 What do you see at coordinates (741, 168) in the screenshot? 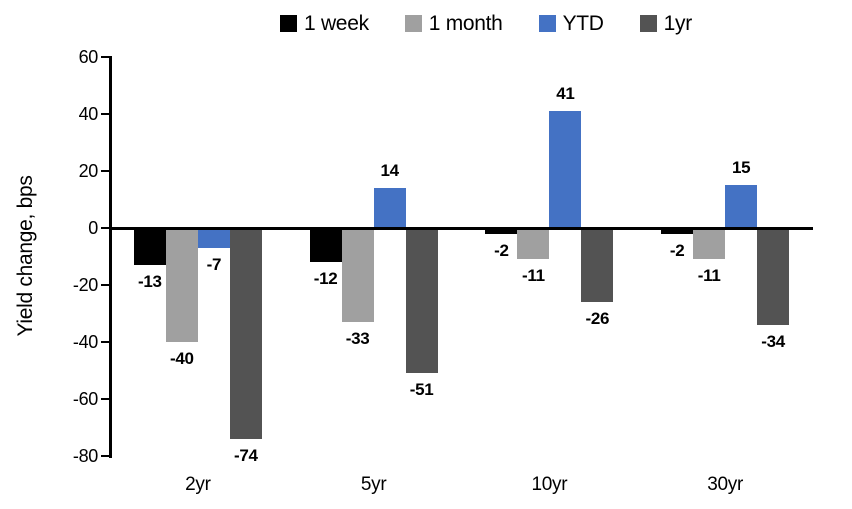
I see `bar-value-label: 15` at bounding box center [741, 168].